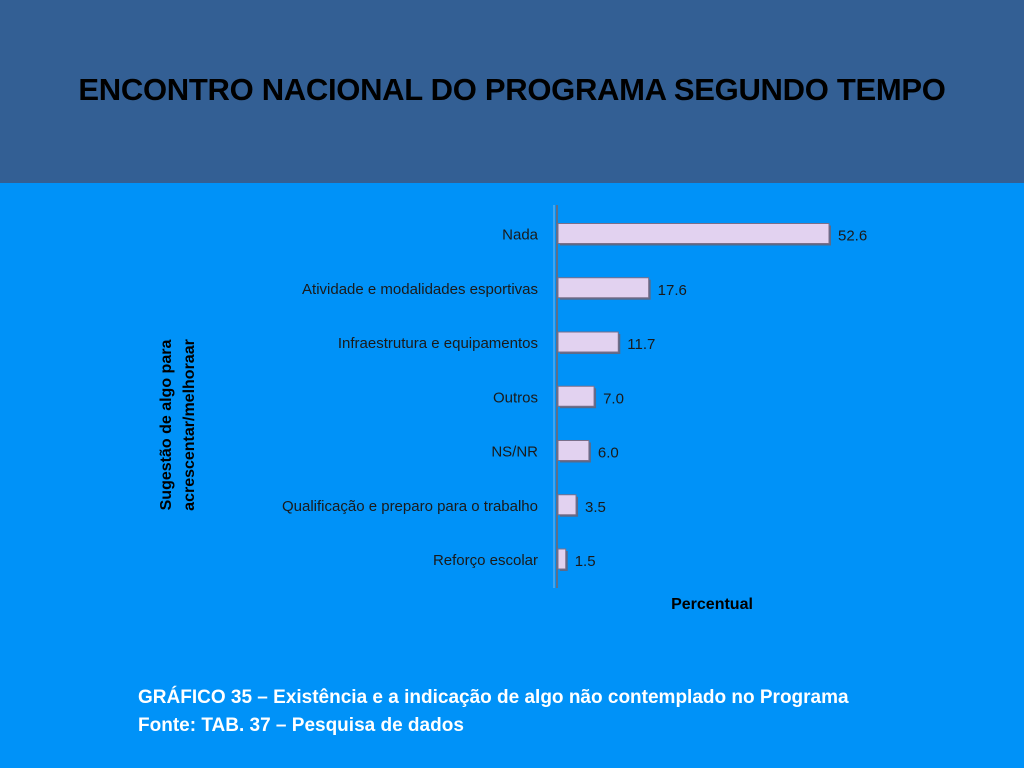 The image size is (1024, 768). What do you see at coordinates (585, 561) in the screenshot?
I see `data-label: 1.5` at bounding box center [585, 561].